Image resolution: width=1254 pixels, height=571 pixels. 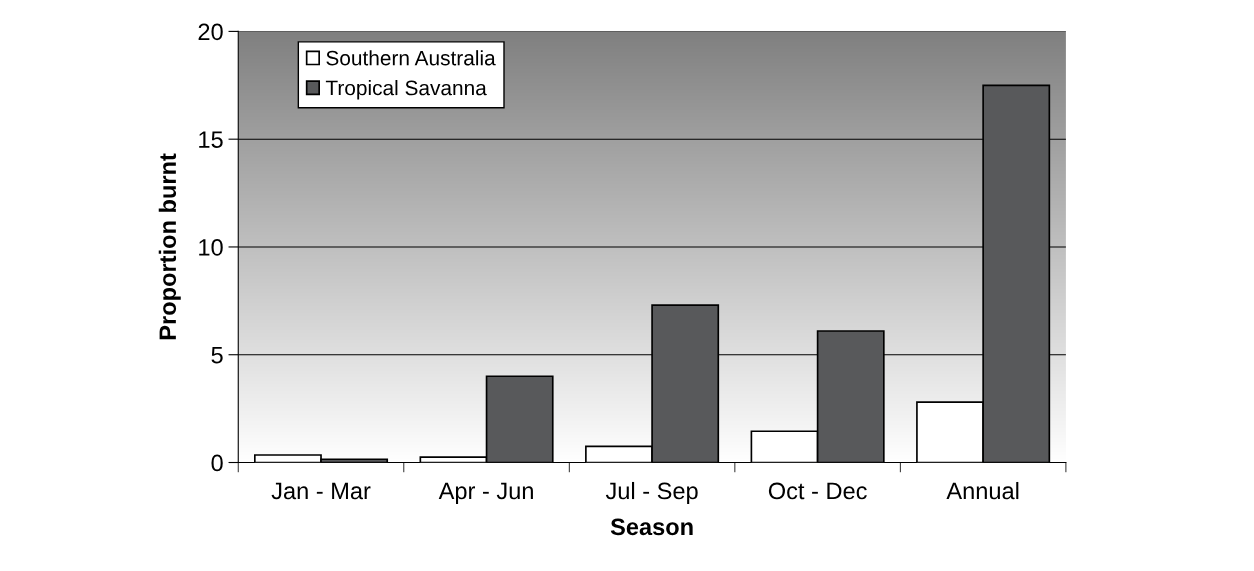 I want to click on x-axis-title: Season, so click(x=651, y=527).